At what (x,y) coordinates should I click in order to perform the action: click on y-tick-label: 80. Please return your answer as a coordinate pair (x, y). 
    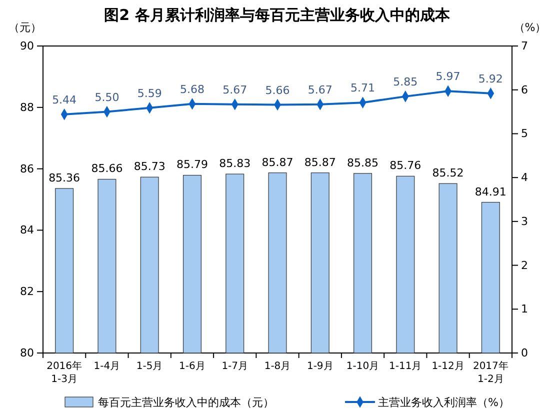
    Looking at the image, I should click on (27, 353).